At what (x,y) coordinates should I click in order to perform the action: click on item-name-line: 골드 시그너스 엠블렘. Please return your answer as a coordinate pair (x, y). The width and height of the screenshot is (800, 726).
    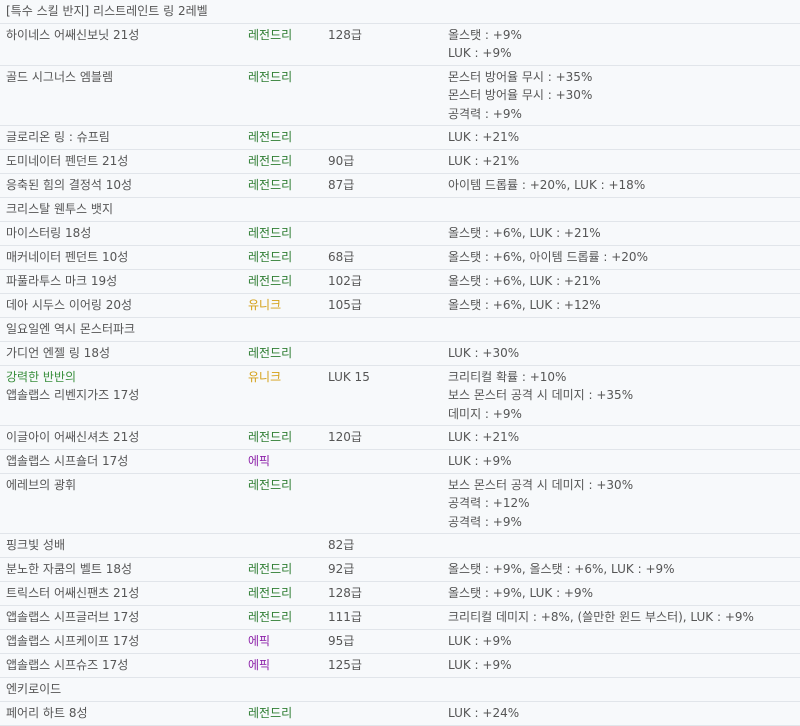
    Looking at the image, I should click on (59, 76).